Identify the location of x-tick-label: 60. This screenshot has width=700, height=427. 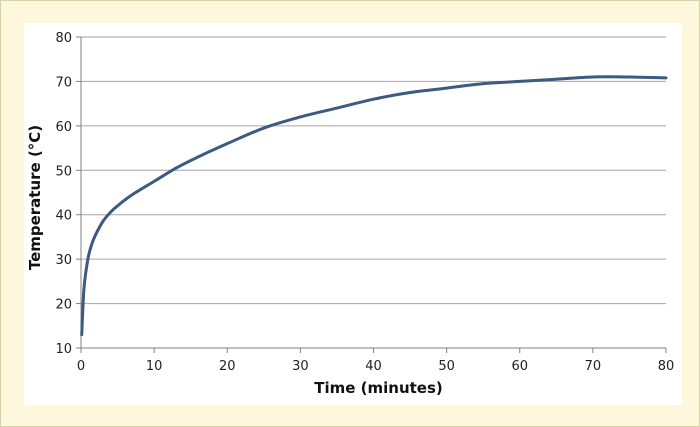
(519, 366).